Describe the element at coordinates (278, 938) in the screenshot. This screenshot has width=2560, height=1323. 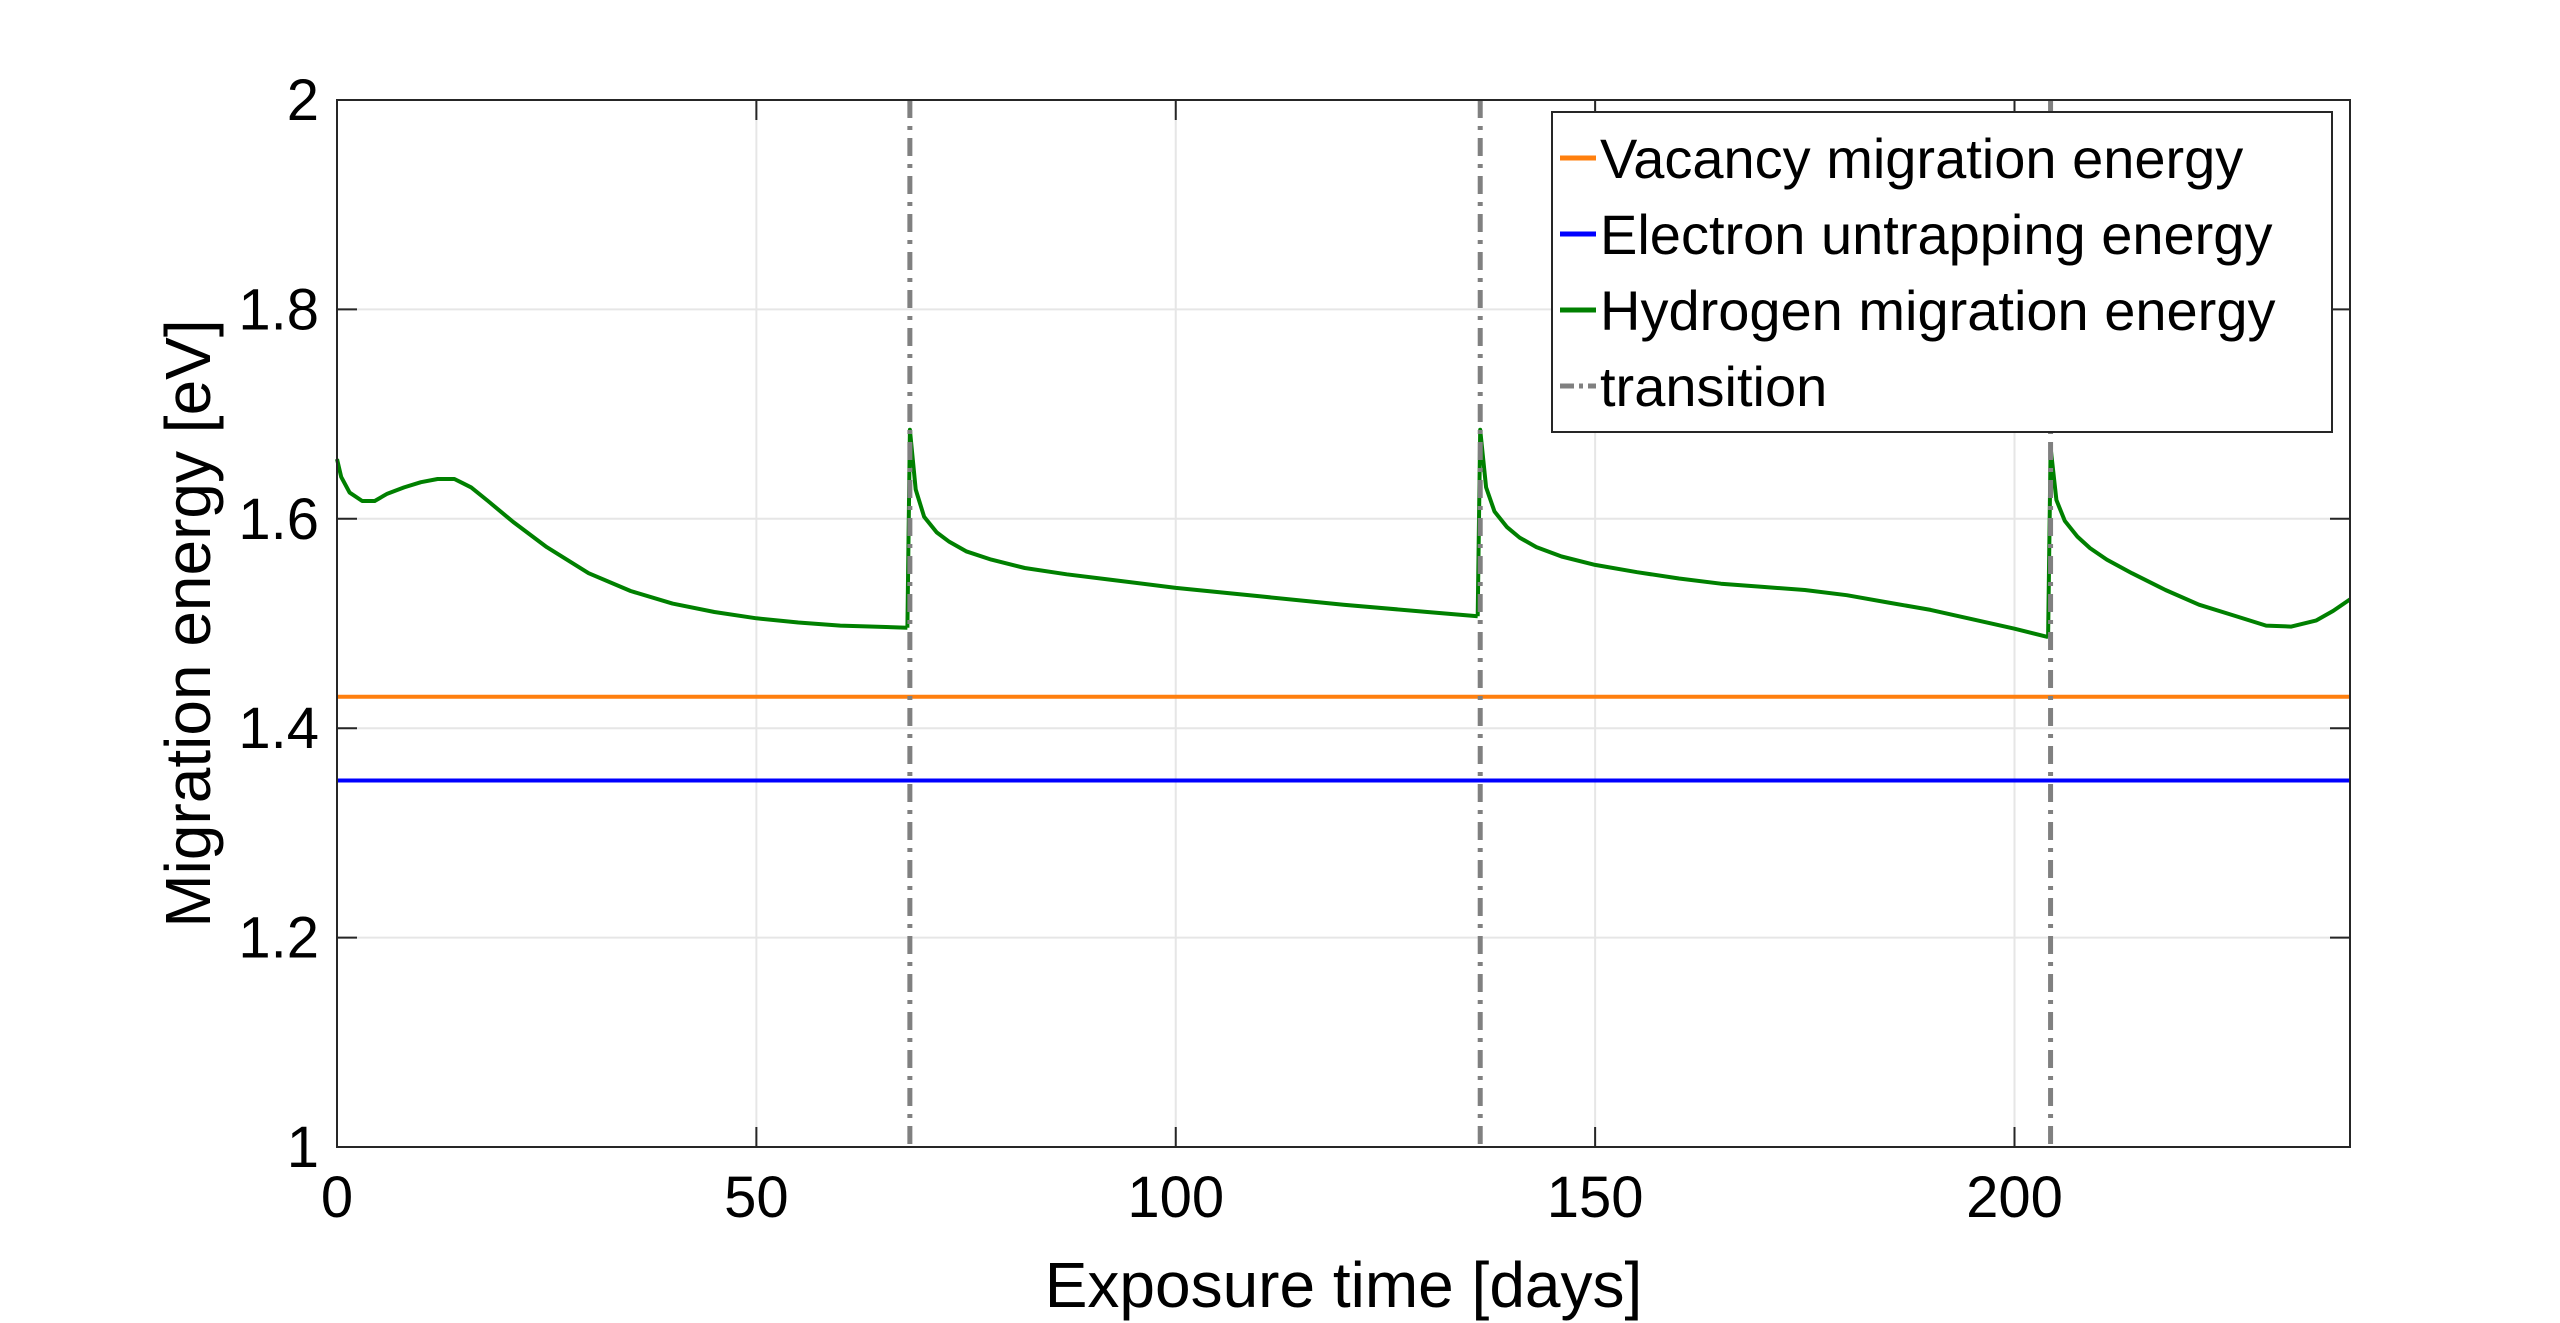
I see `y-tick-label: 1.2` at that location.